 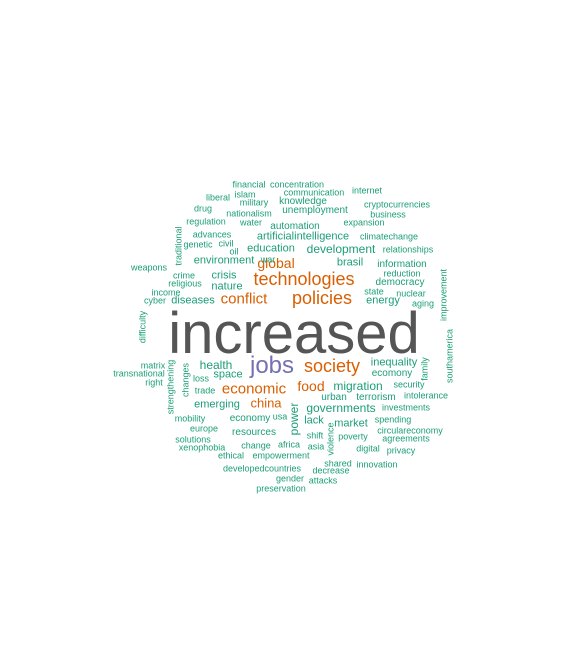 What do you see at coordinates (350, 262) in the screenshot?
I see `word-brasil: brasil` at bounding box center [350, 262].